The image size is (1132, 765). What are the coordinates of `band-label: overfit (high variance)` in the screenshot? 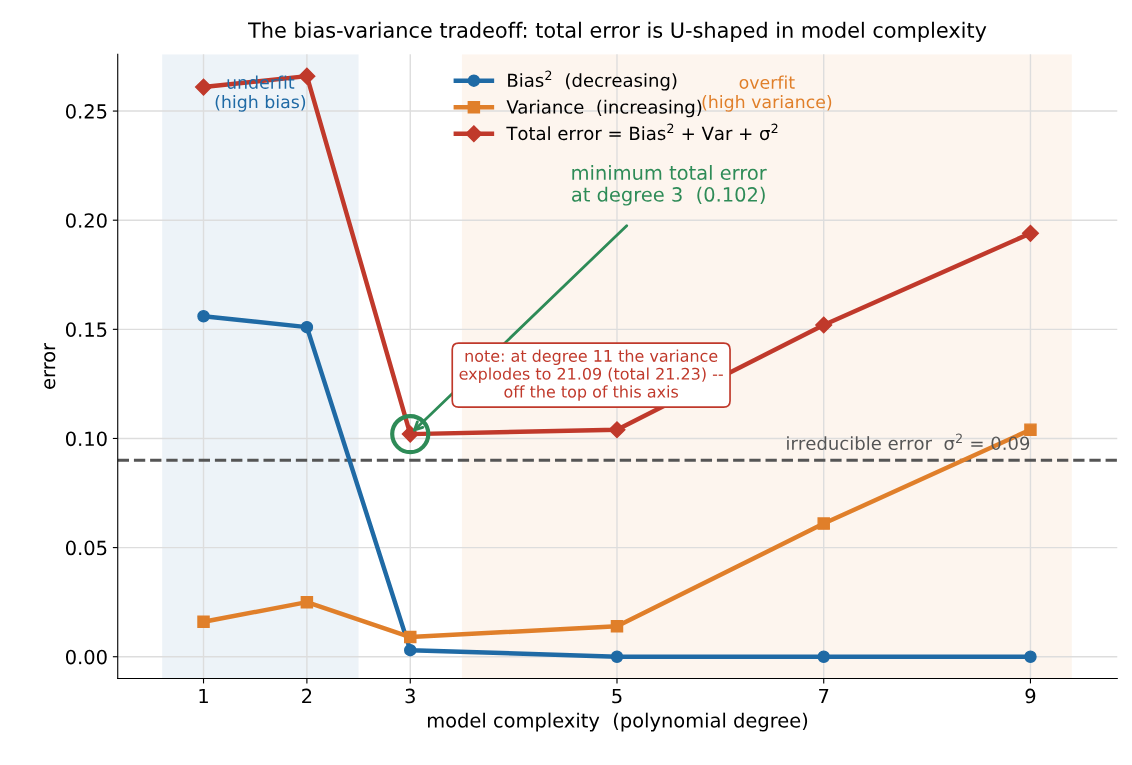 It's located at (767, 93).